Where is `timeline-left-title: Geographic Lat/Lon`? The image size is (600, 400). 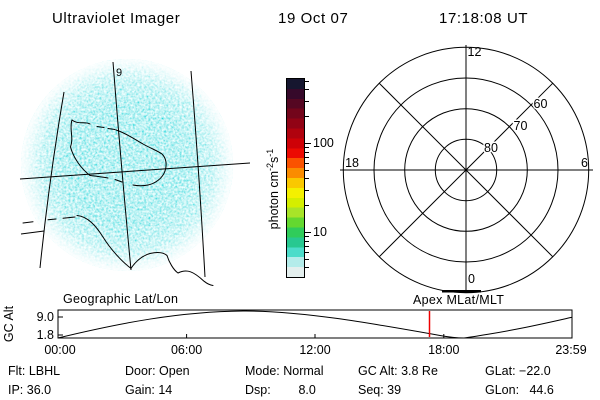 timeline-left-title: Geographic Lat/Lon is located at coordinates (120, 299).